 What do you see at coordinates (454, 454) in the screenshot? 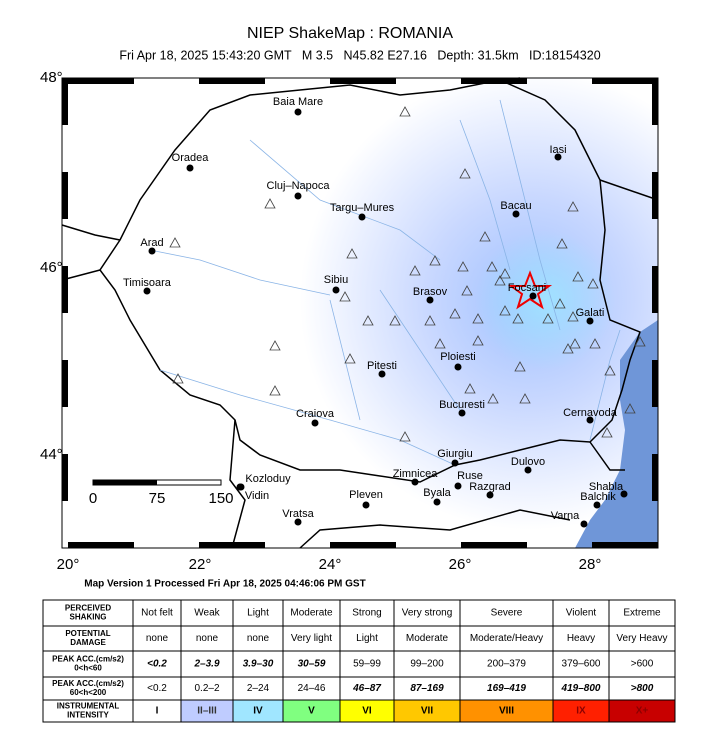
I see `city-label: Giurgiu` at bounding box center [454, 454].